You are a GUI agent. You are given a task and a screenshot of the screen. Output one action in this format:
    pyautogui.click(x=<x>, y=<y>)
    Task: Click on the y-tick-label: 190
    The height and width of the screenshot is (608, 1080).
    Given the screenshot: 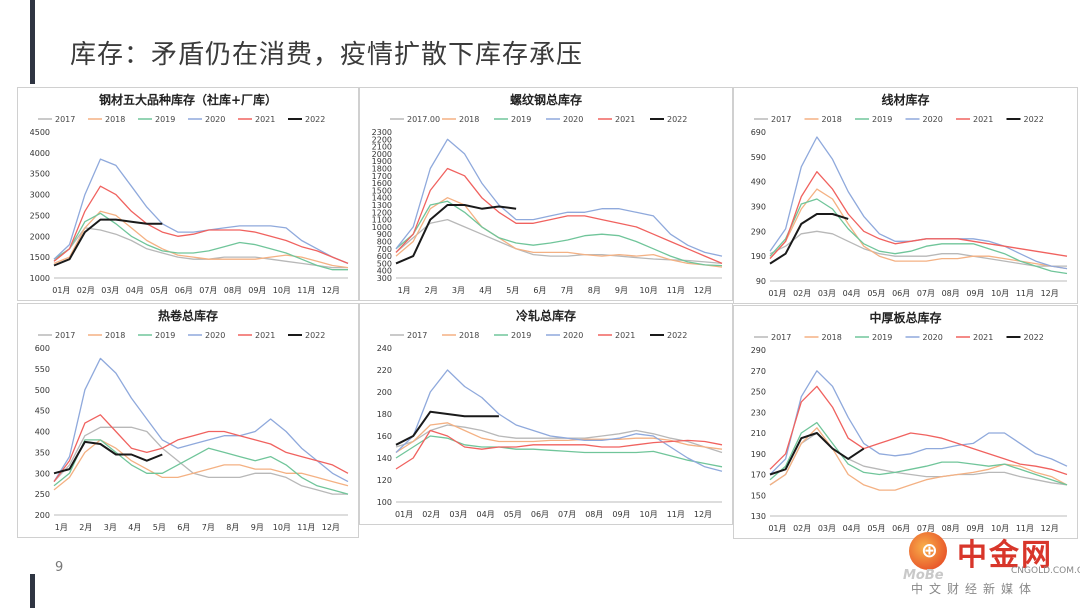 What is the action you would take?
    pyautogui.click(x=758, y=454)
    